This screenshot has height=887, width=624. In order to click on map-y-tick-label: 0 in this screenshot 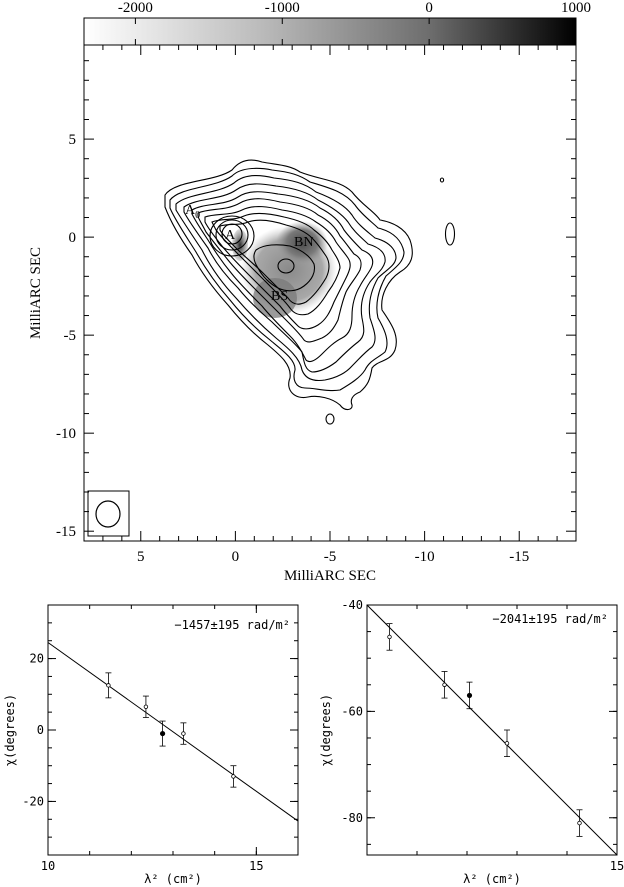, I will do `click(73, 238)`.